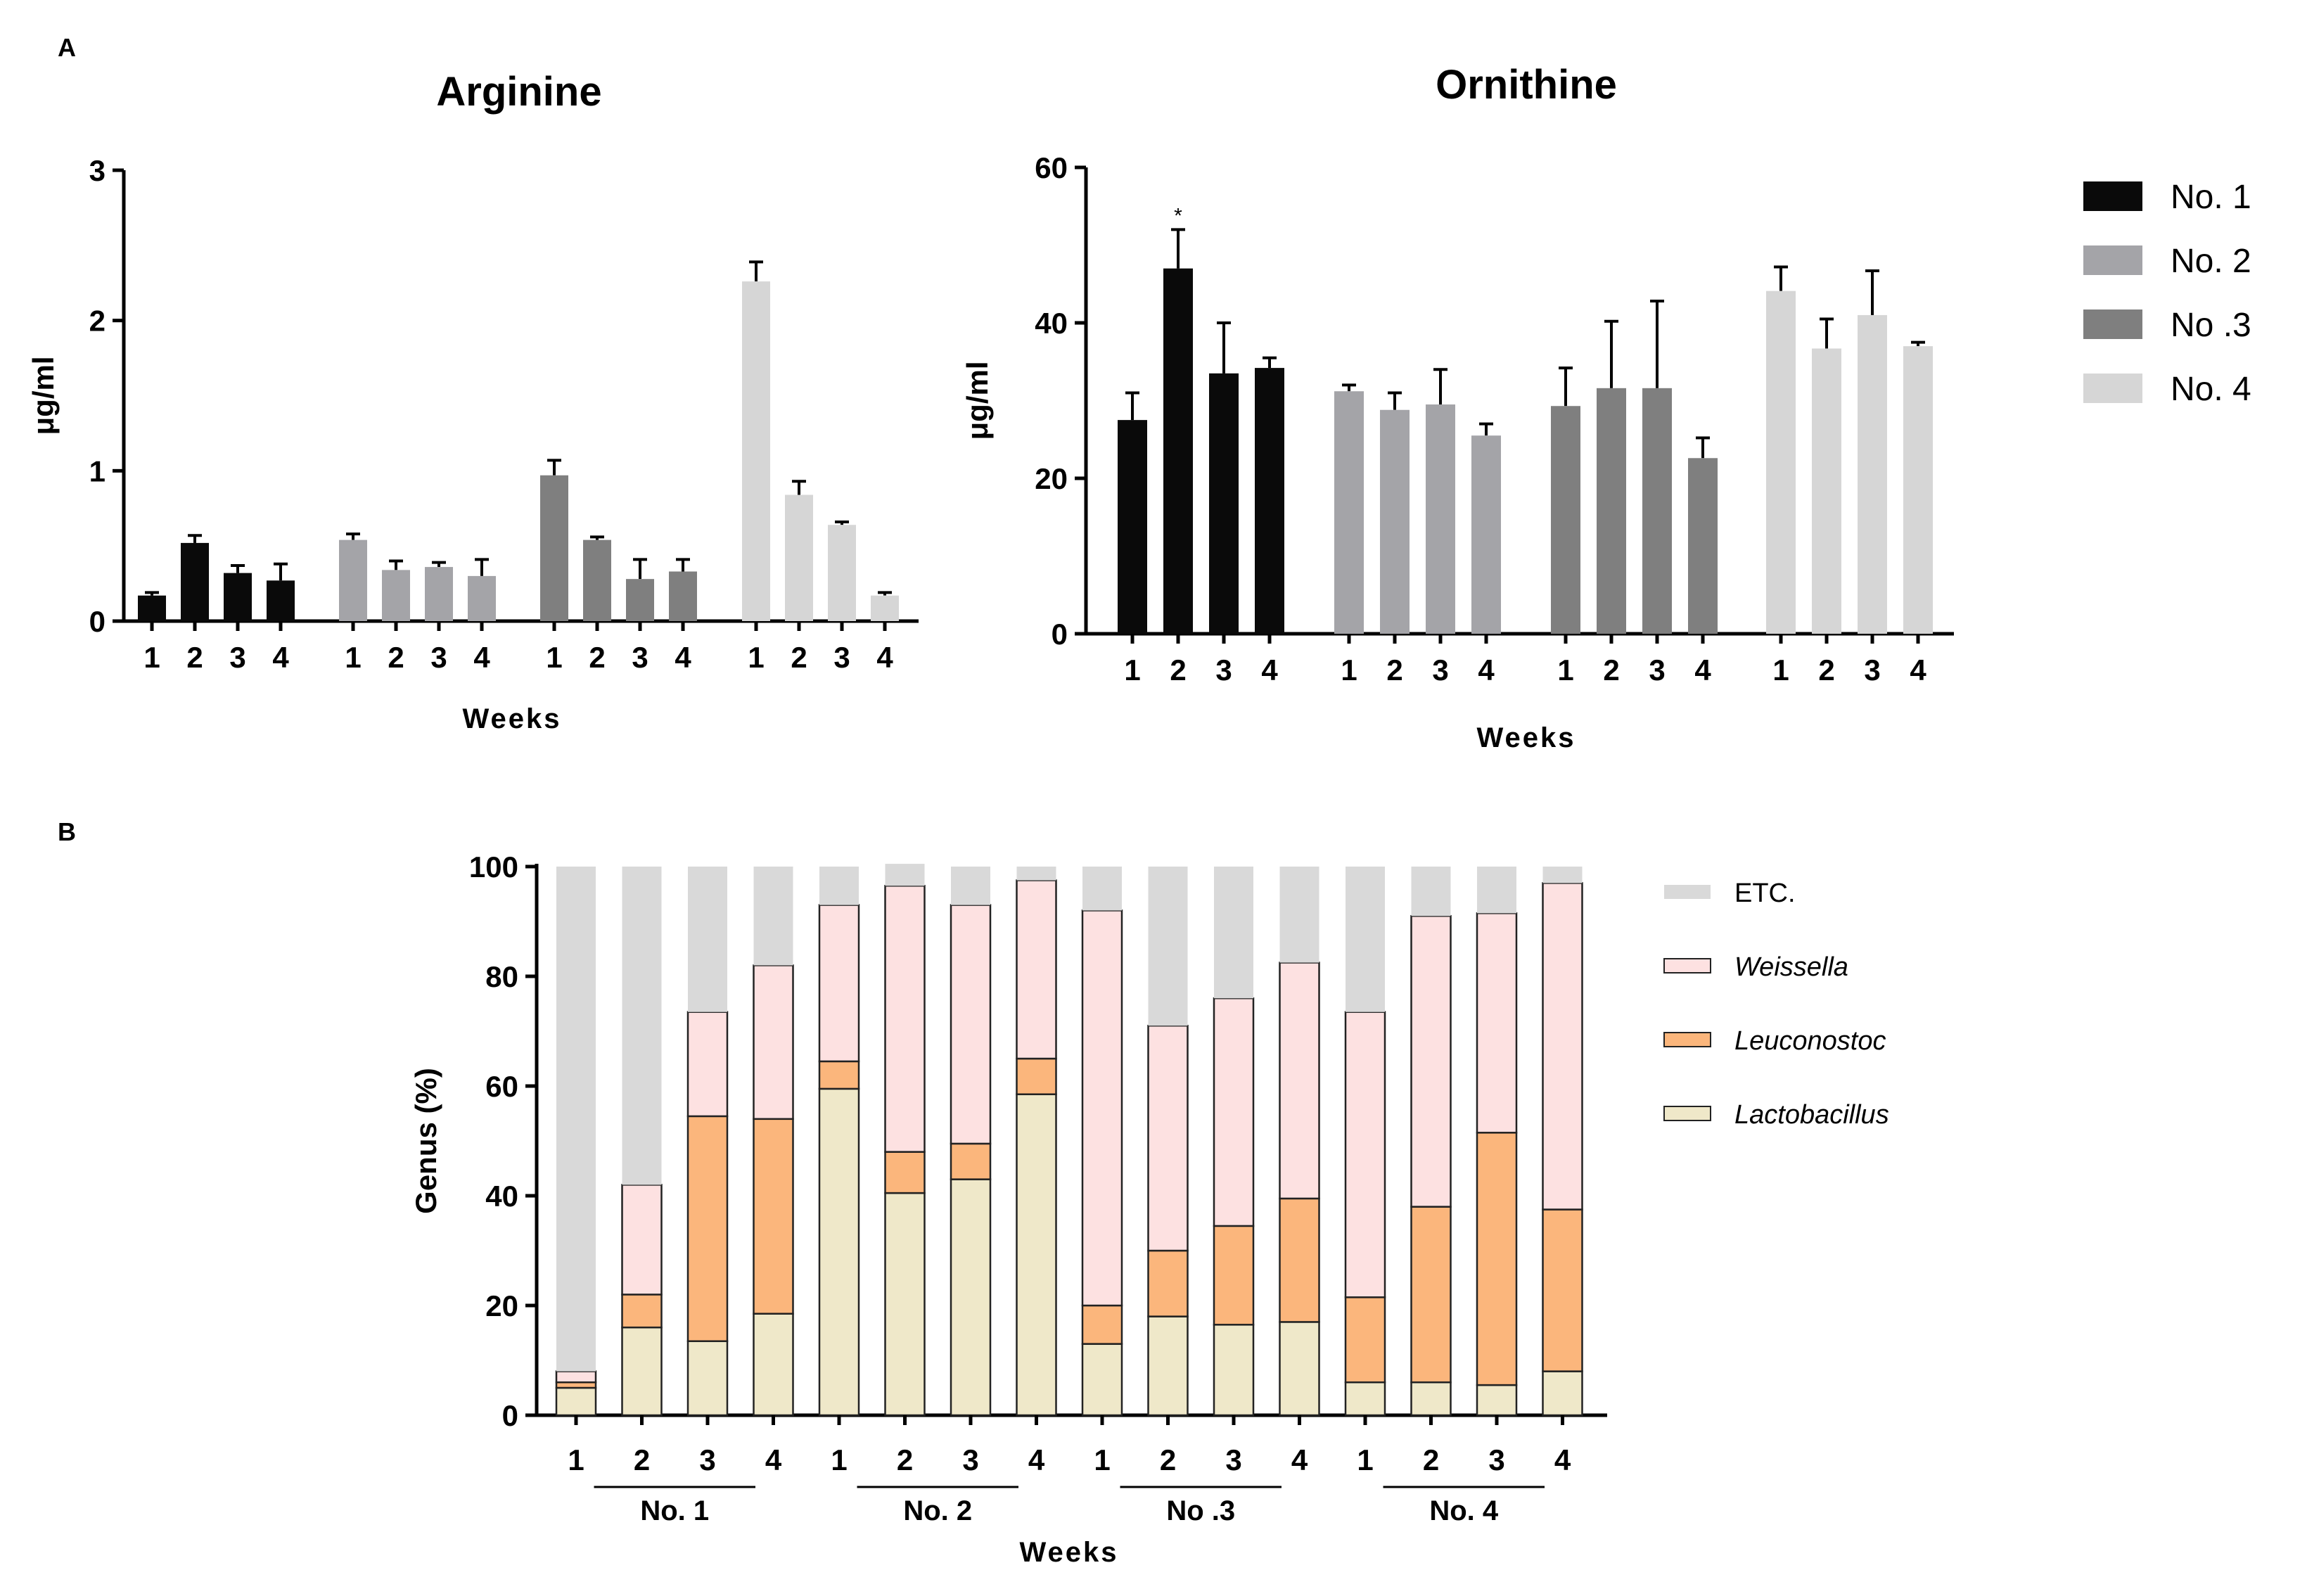 Image resolution: width=2307 pixels, height=1596 pixels. Describe the element at coordinates (98, 321) in the screenshot. I see `arginine-y-tick-label: 2` at that location.